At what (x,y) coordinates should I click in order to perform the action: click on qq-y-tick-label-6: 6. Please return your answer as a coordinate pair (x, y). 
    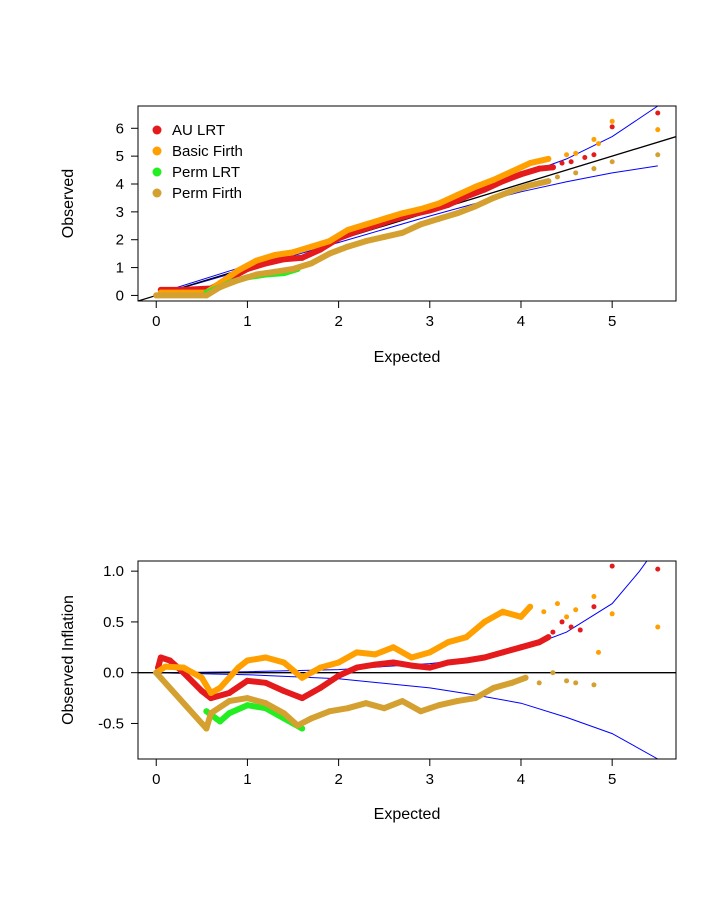
    Looking at the image, I should click on (120, 128).